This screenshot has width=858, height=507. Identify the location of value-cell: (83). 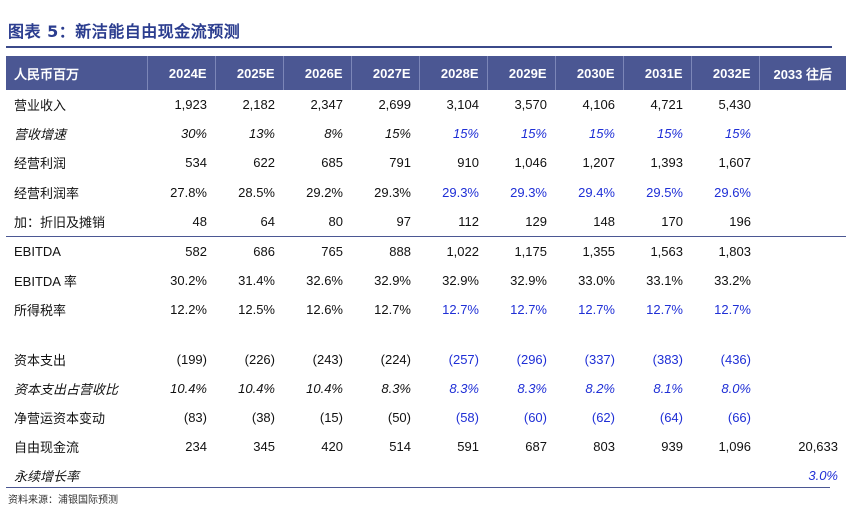
(195, 417).